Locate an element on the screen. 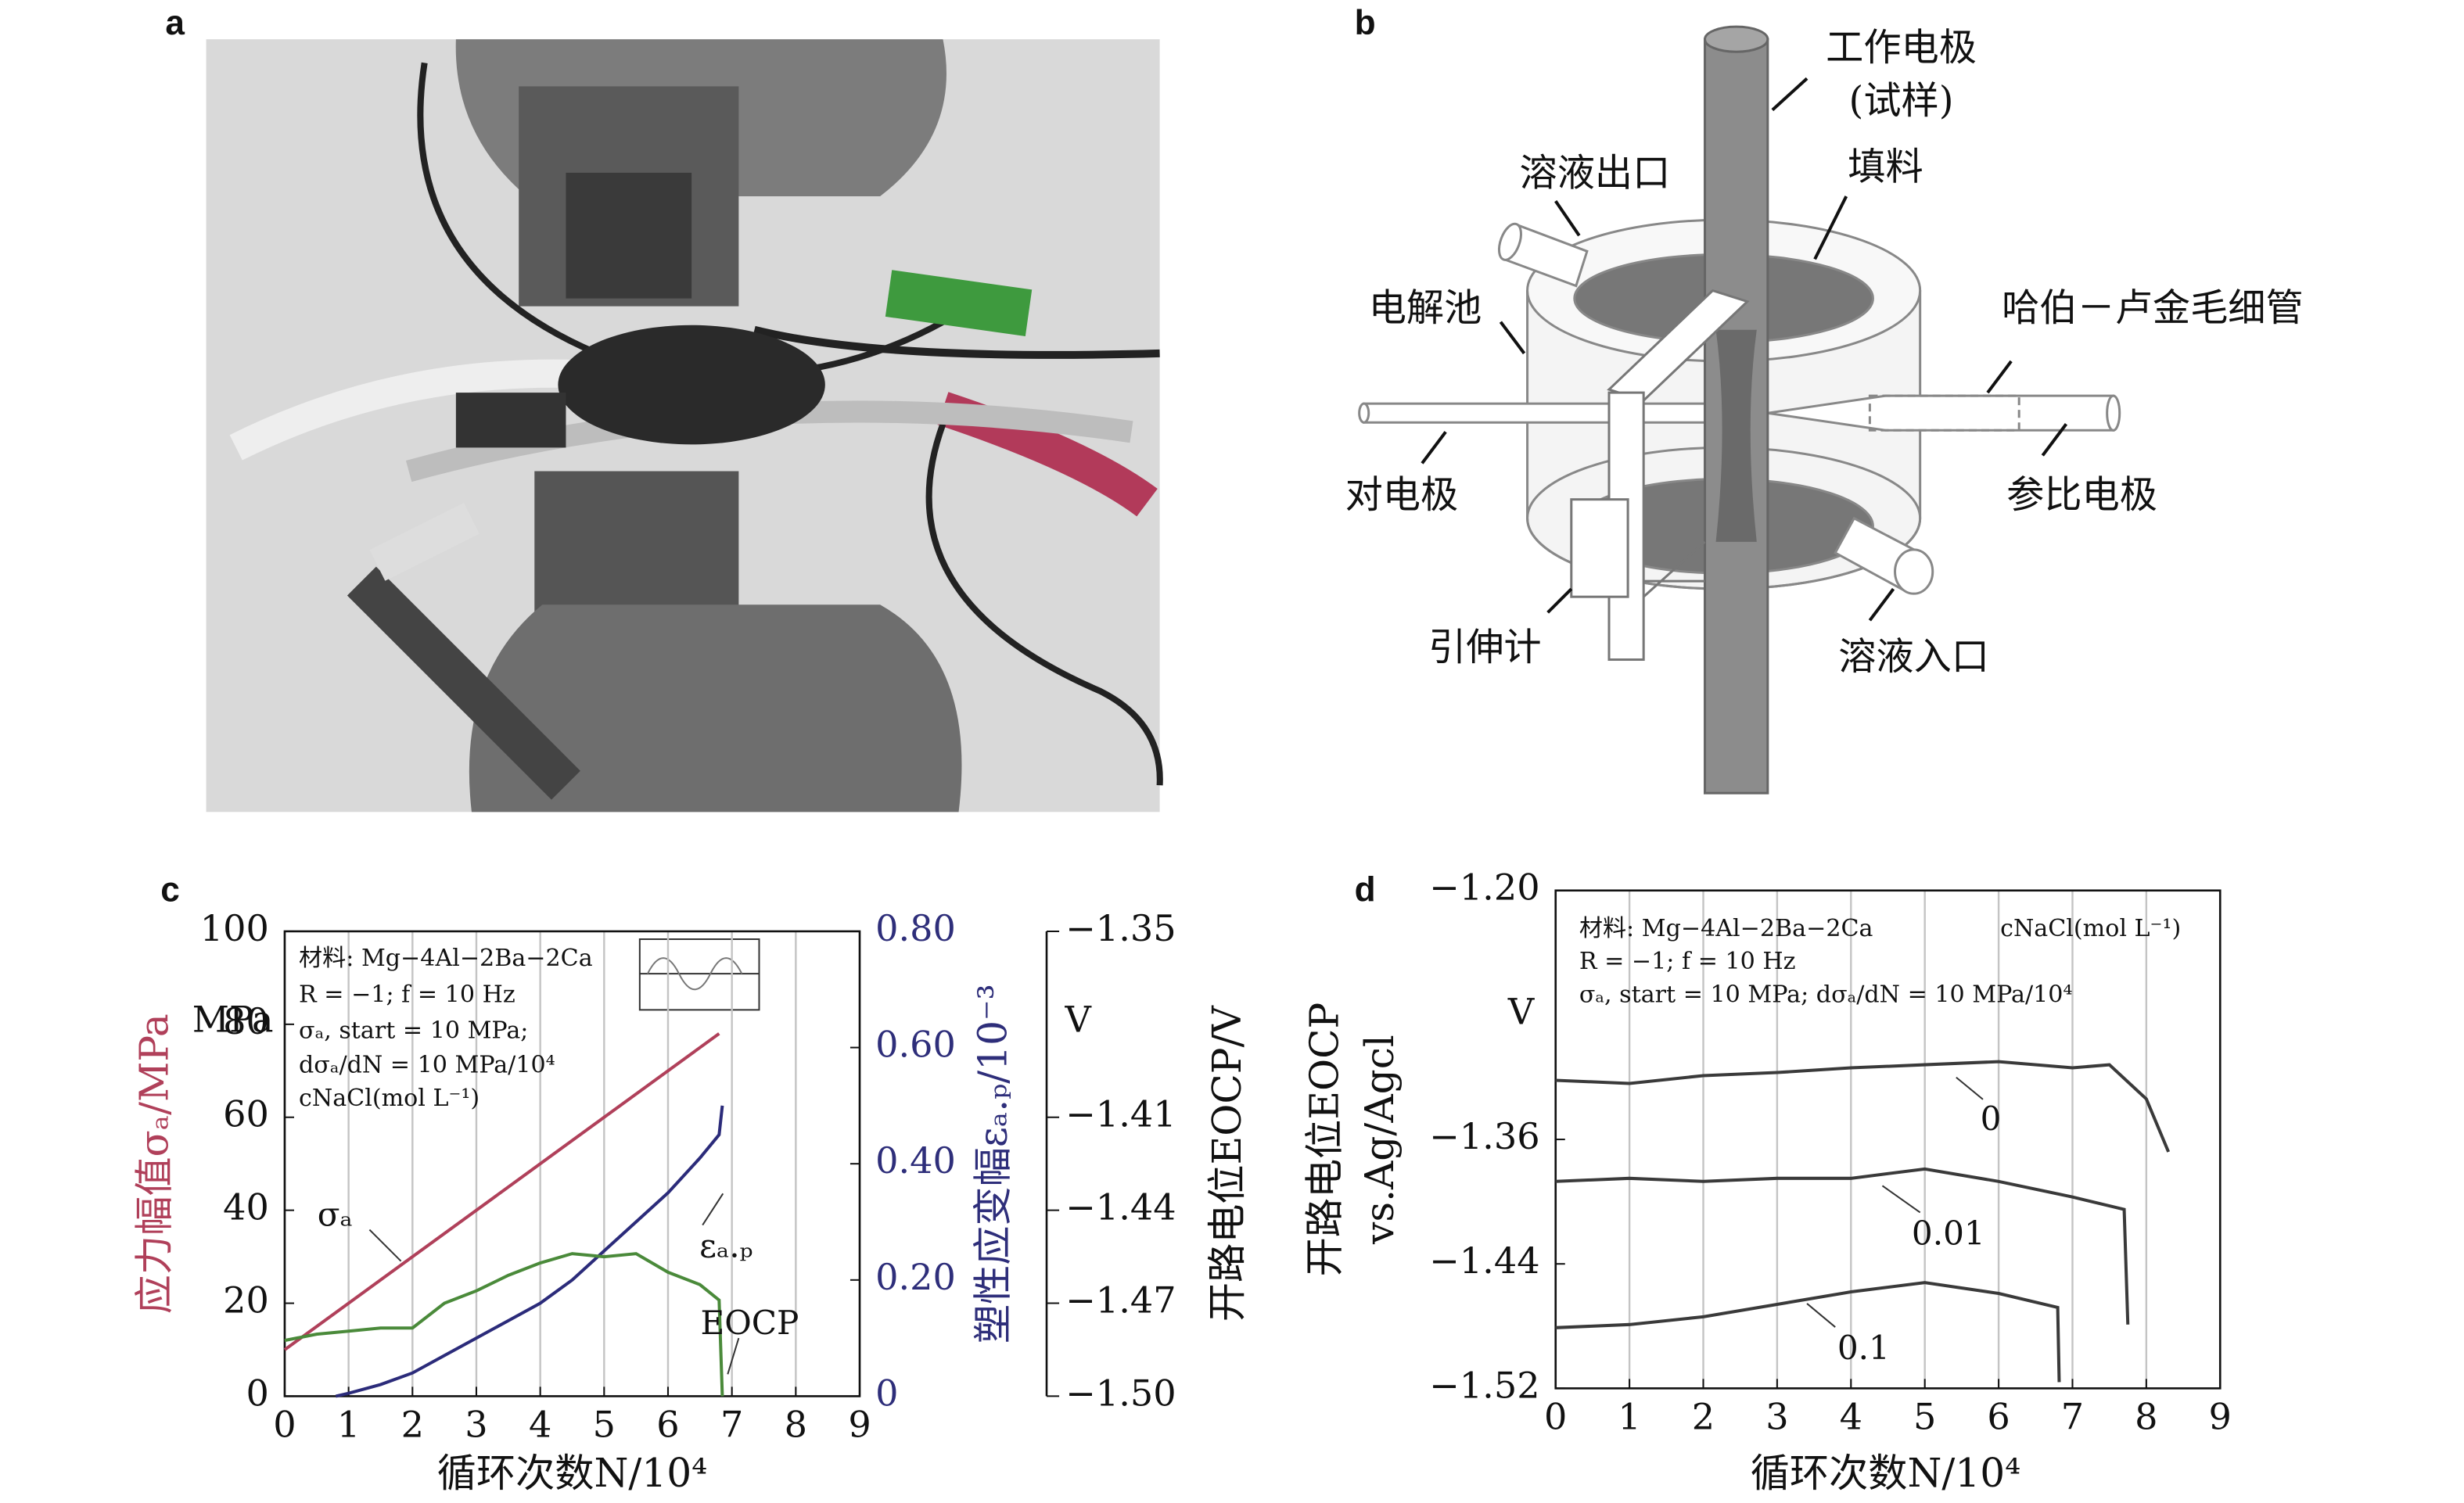 The width and height of the screenshot is (2464, 1503). leader-lines is located at coordinates (1744, 349).